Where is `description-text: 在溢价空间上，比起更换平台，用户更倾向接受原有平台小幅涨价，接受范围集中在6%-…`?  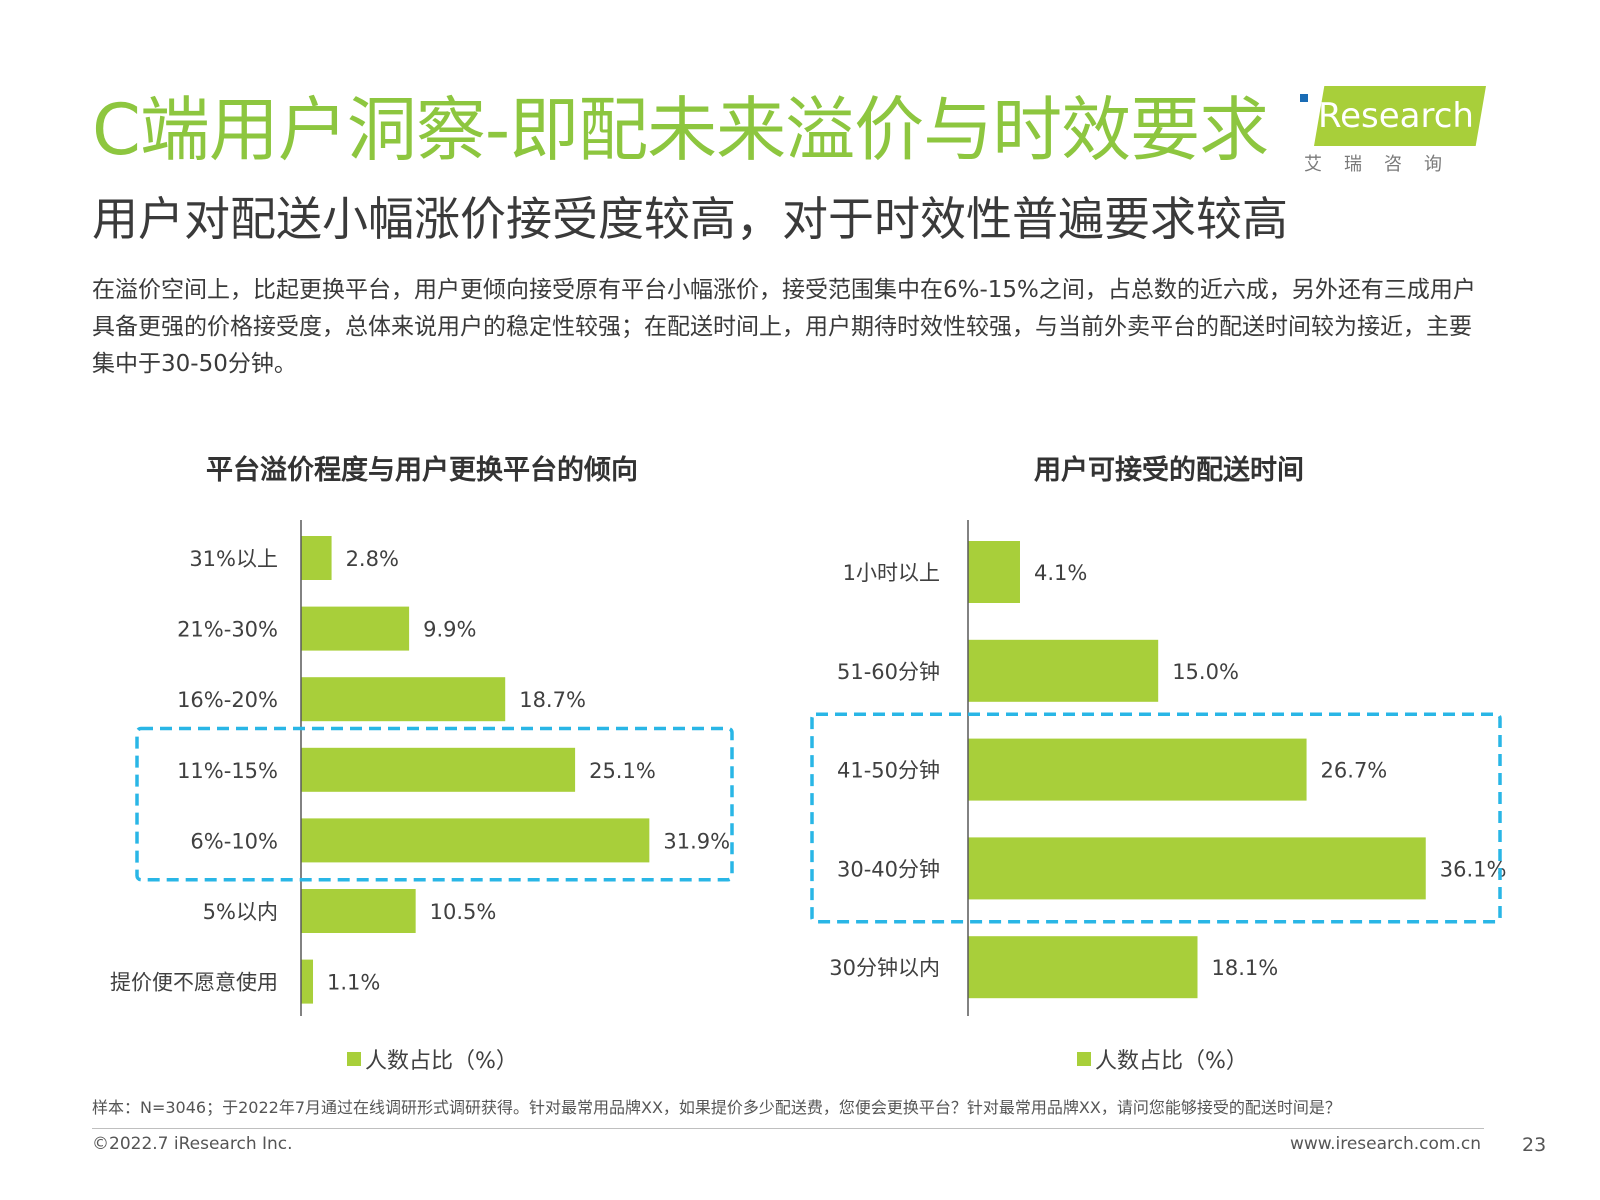 description-text: 在溢价空间上，比起更换平台，用户更倾向接受原有平台小幅涨价，接受范围集中在6%-… is located at coordinates (784, 327).